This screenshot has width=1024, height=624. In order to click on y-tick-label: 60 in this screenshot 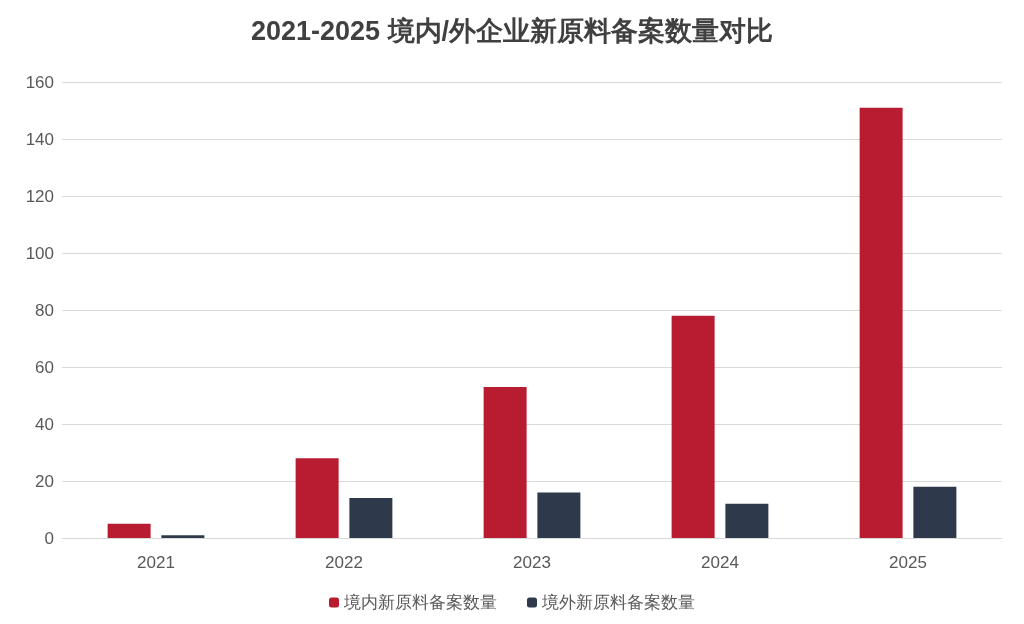, I will do `click(44, 367)`.